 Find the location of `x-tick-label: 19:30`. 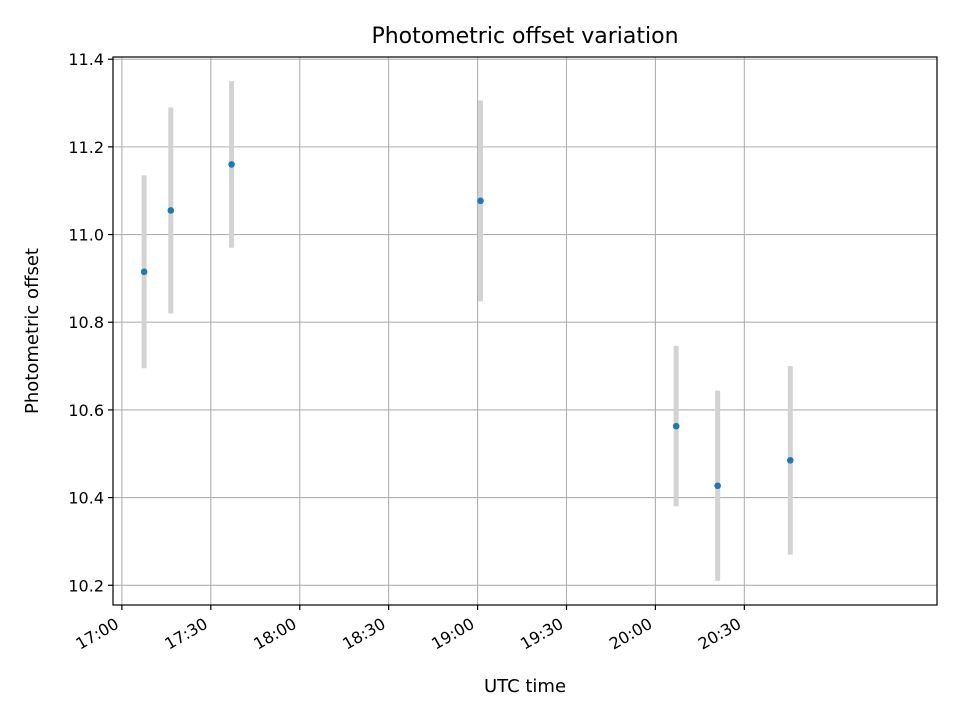

x-tick-label: 19:30 is located at coordinates (541, 634).